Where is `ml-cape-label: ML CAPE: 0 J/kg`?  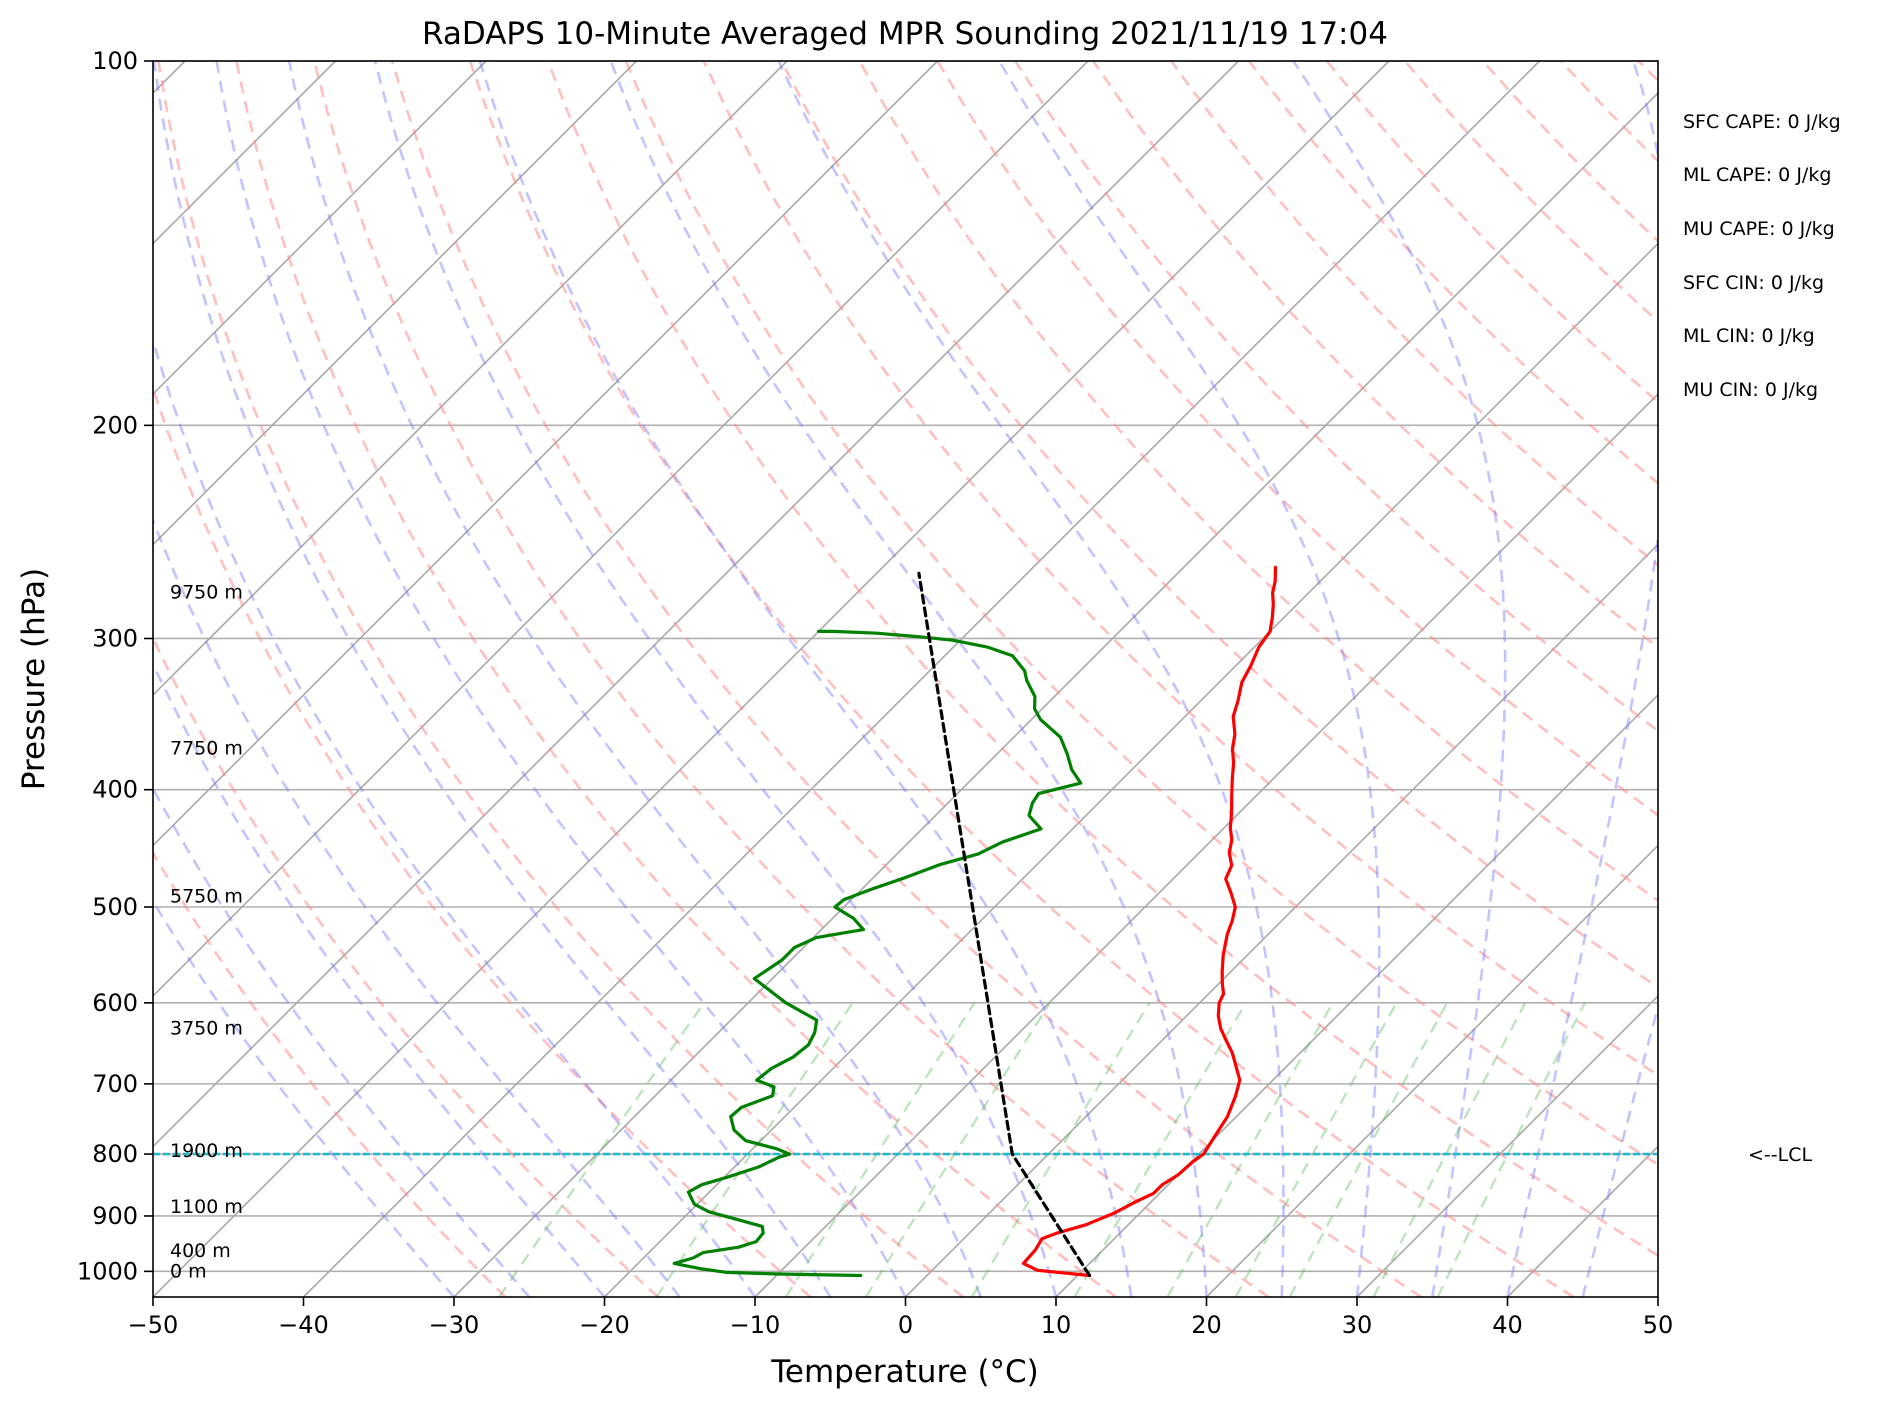
ml-cape-label: ML CAPE: 0 J/kg is located at coordinates (1757, 175).